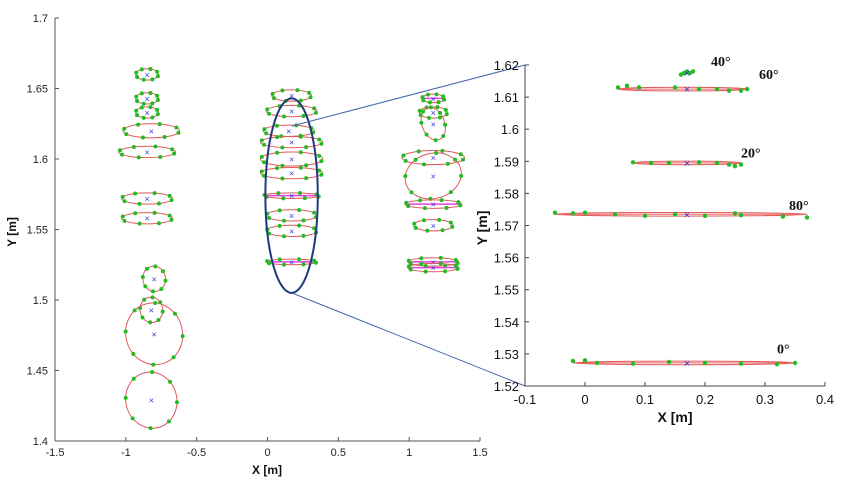 The height and width of the screenshot is (483, 850). I want to click on right-x-tick-label: 0, so click(584, 399).